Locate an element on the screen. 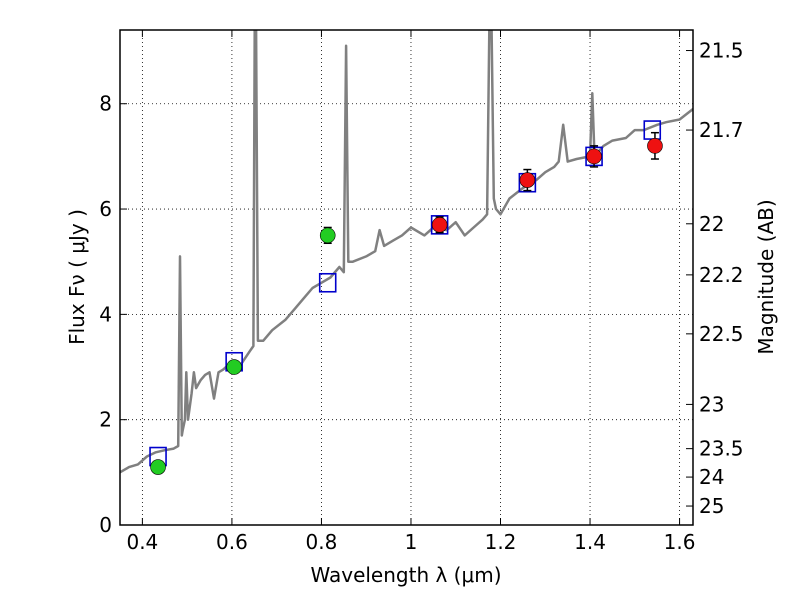 This screenshot has height=600, width=800. right-tick-label: 21.7 is located at coordinates (721, 130).